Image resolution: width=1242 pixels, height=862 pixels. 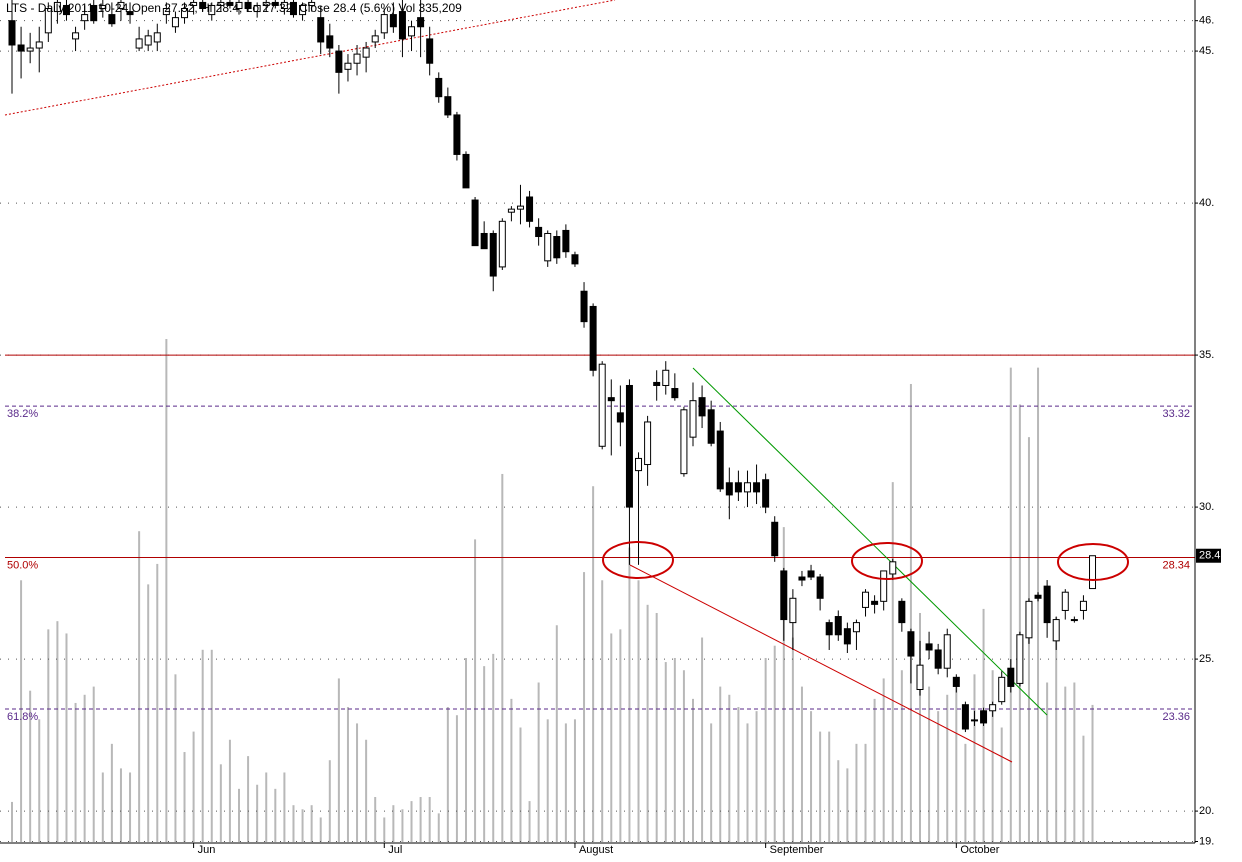 I want to click on x-tick-label: Jul, so click(x=395, y=850).